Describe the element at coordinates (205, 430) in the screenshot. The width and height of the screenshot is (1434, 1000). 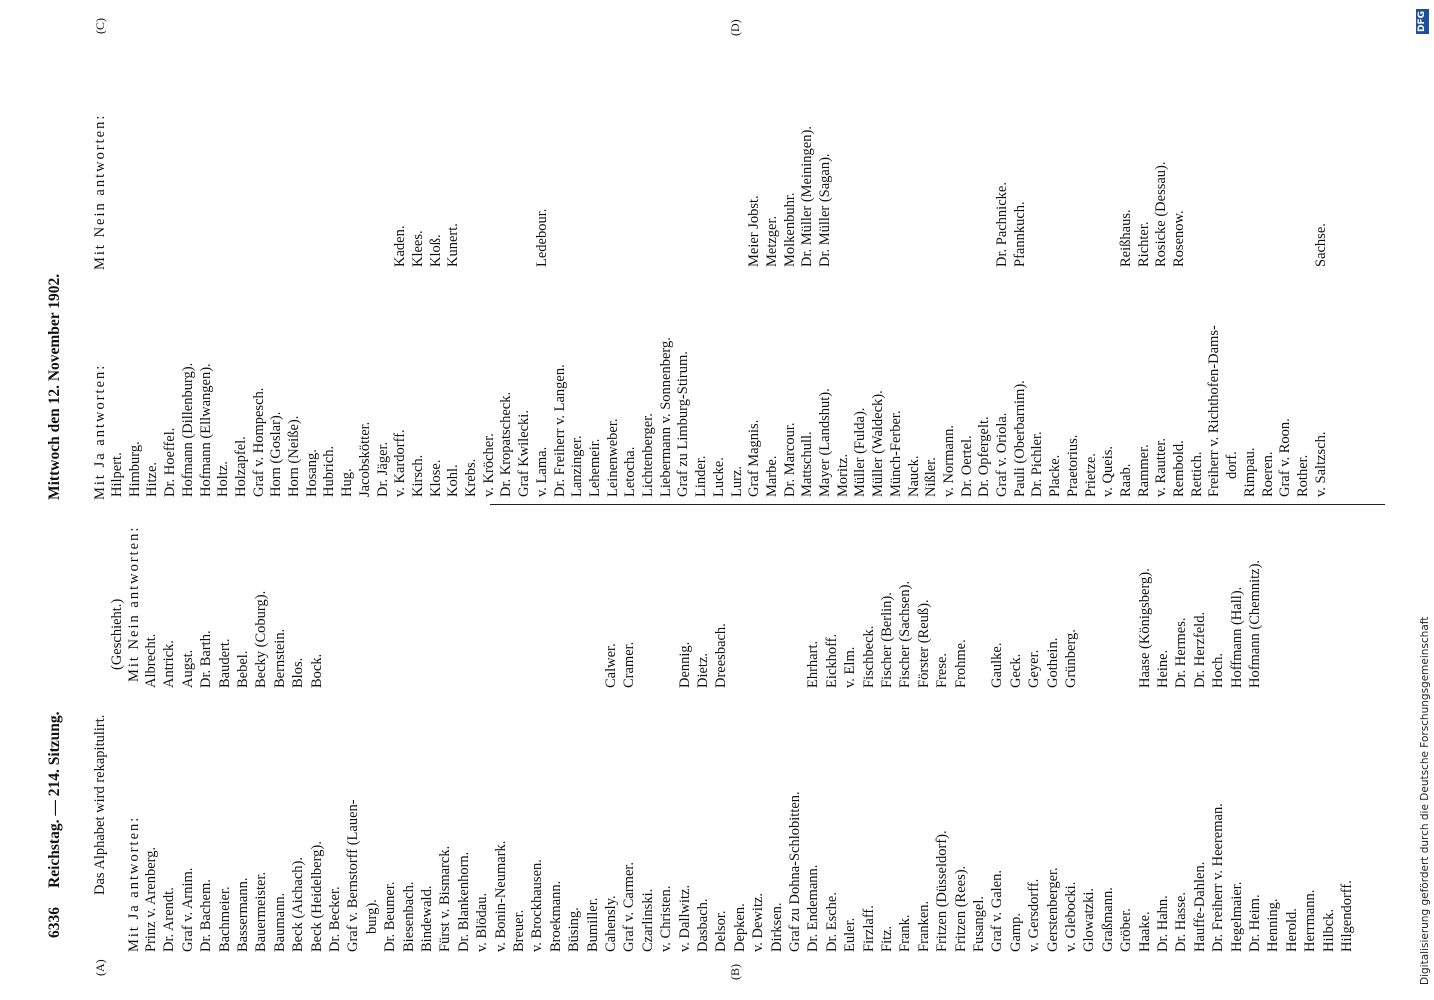
I see `ja-name: Hofmann (Ellwangen).` at that location.